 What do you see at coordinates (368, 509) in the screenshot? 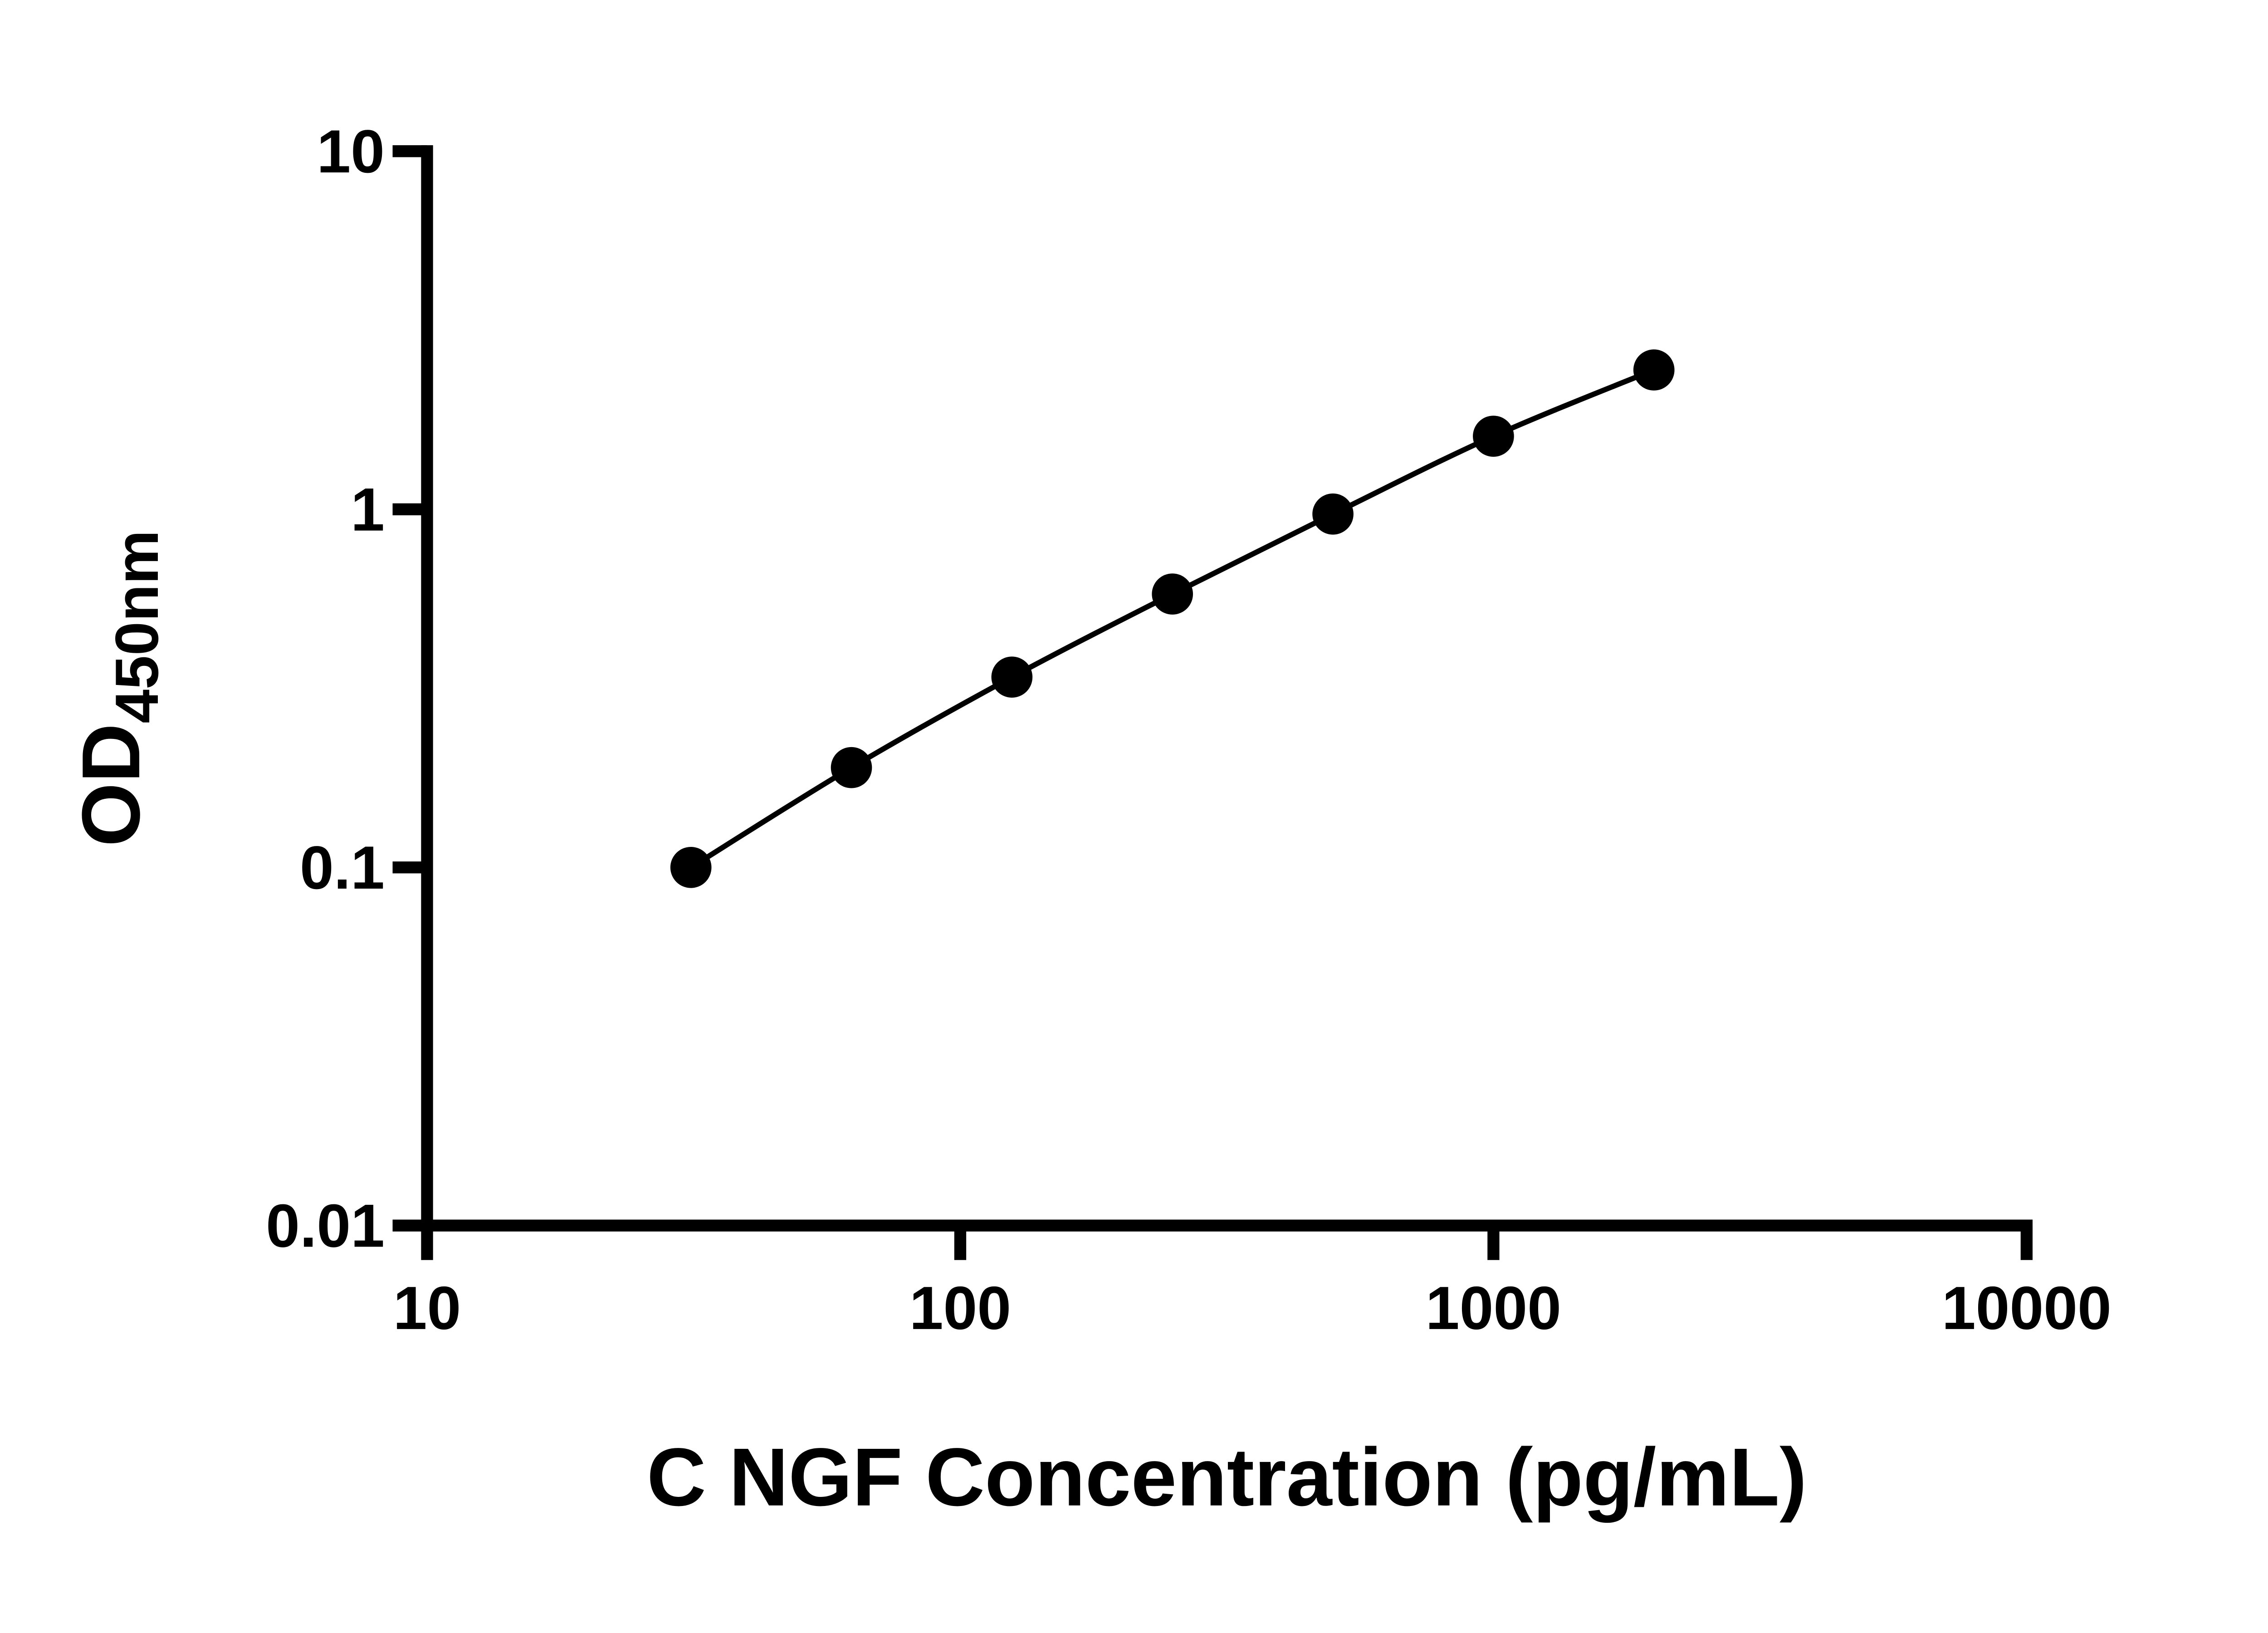
I see `y-tick-text-1: 1` at bounding box center [368, 509].